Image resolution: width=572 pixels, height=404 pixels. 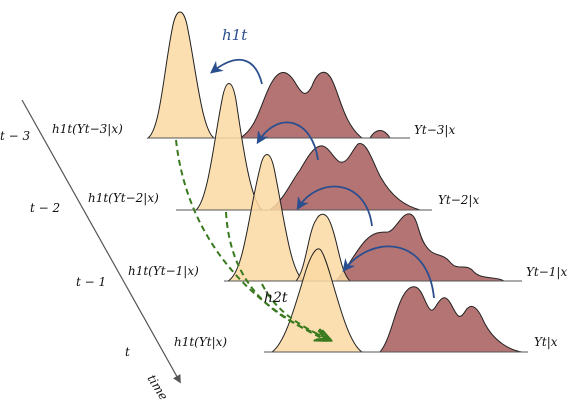 What do you see at coordinates (45, 208) in the screenshot?
I see `tick-t-minus-2: t − 2` at bounding box center [45, 208].